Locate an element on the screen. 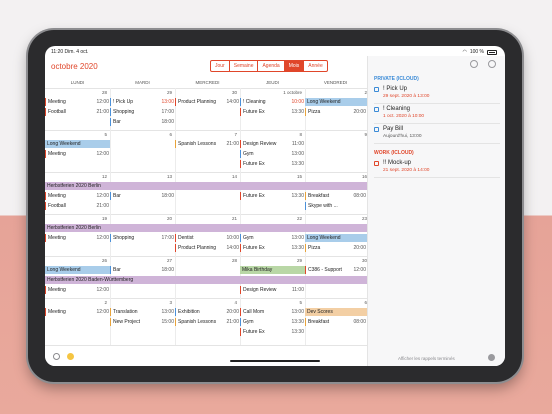 The height and width of the screenshot is (414, 552). view-week-button: Semaine is located at coordinates (244, 66).